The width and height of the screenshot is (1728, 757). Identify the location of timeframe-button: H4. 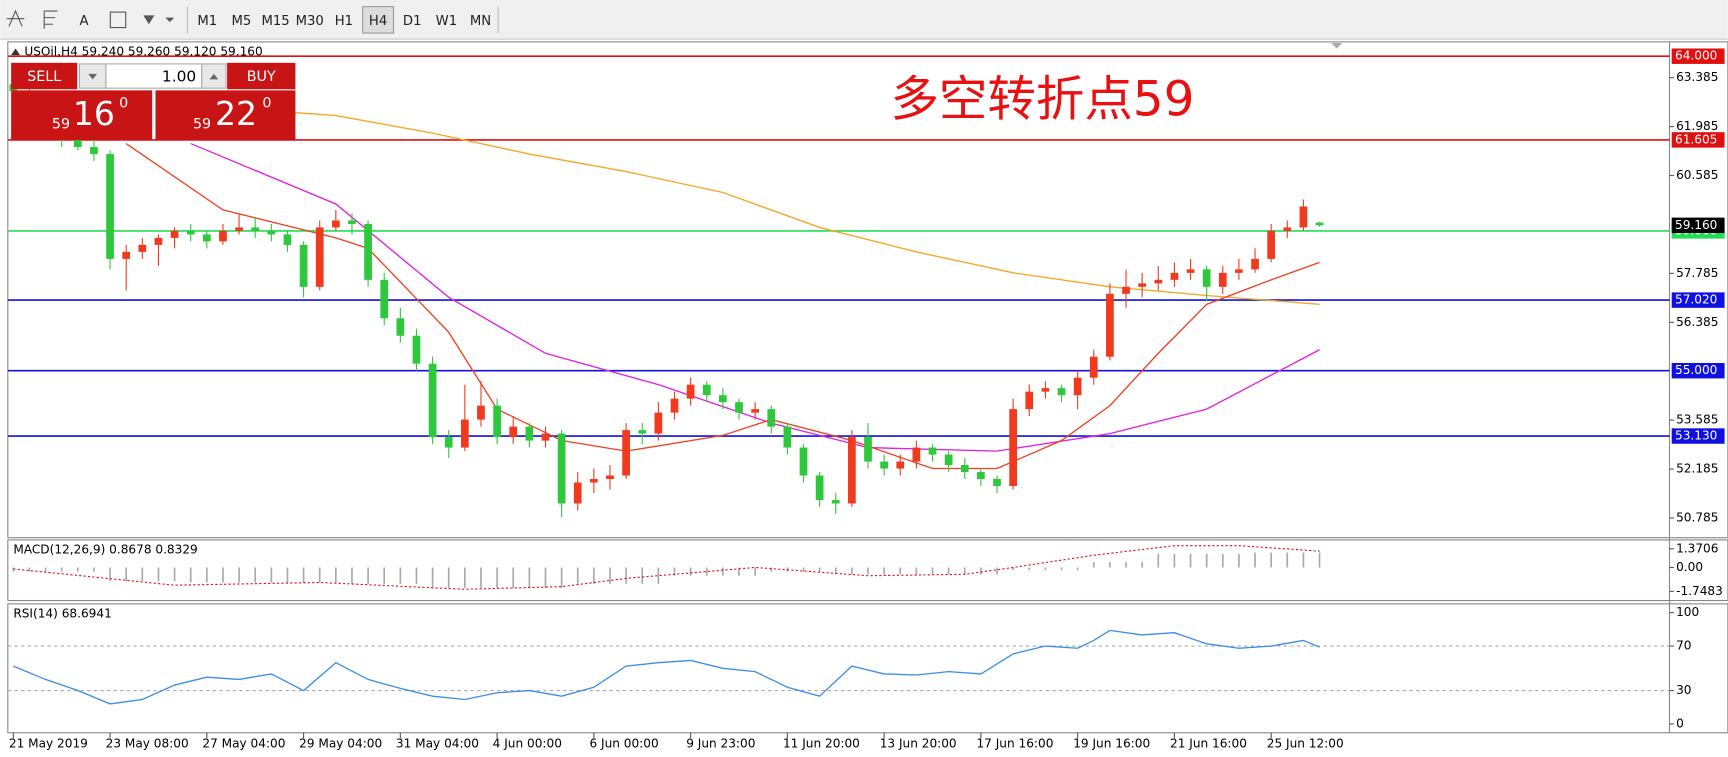
(378, 21).